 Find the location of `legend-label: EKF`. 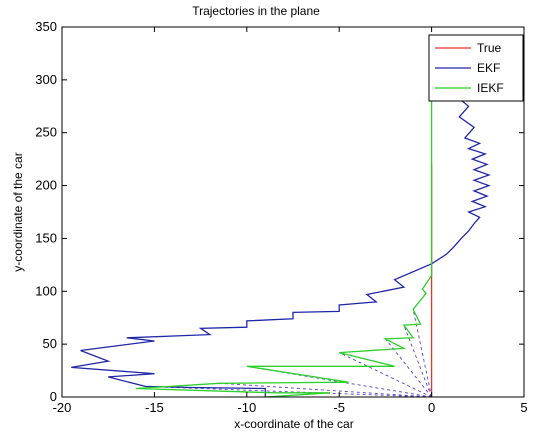

legend-label: EKF is located at coordinates (488, 68).